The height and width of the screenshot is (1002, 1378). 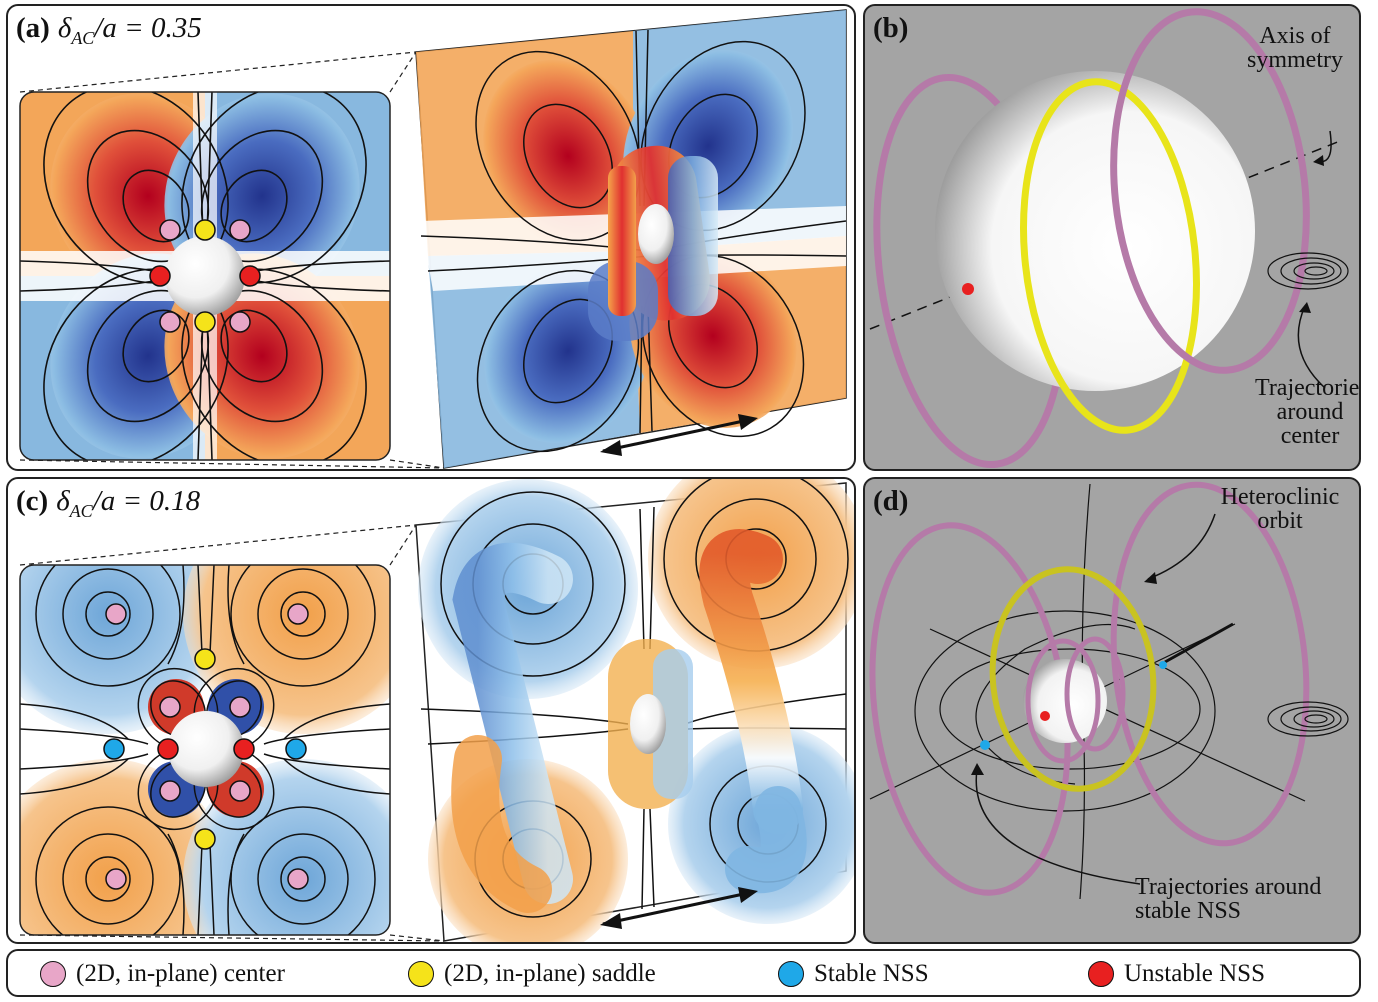 I want to click on trajectories-annotation: Trajectories around center, so click(x=1308, y=412).